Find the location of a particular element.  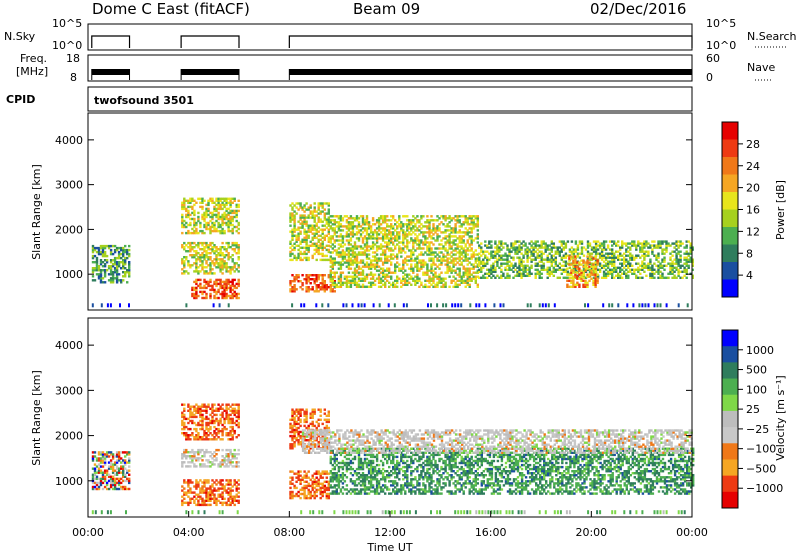

power-ylabel: Slant Range [km] is located at coordinates (36, 212).